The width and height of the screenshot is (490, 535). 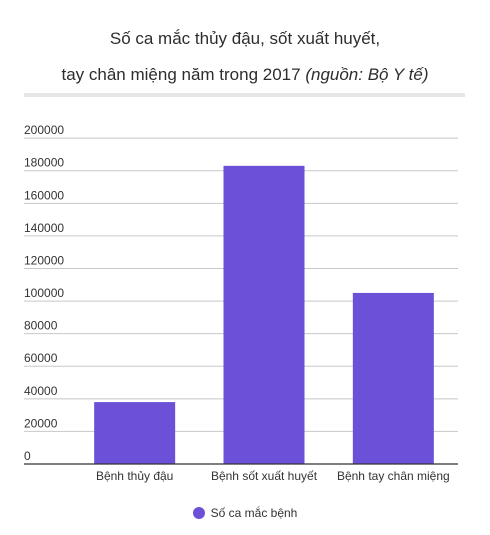 What do you see at coordinates (41, 391) in the screenshot?
I see `y-tick-label: 40000` at bounding box center [41, 391].